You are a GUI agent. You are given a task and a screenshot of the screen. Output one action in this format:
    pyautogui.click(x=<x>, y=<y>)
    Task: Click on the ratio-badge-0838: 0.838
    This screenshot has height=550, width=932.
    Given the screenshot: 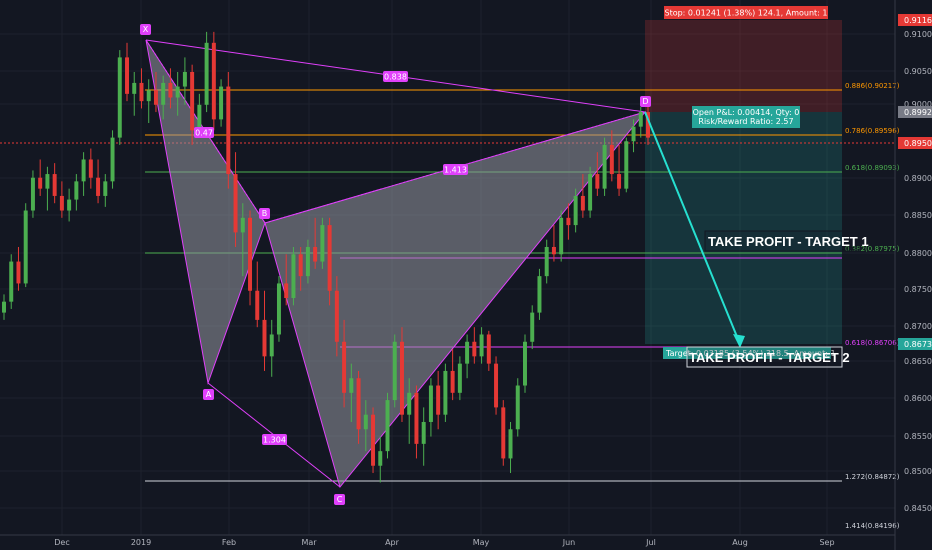 What is the action you would take?
    pyautogui.click(x=395, y=76)
    